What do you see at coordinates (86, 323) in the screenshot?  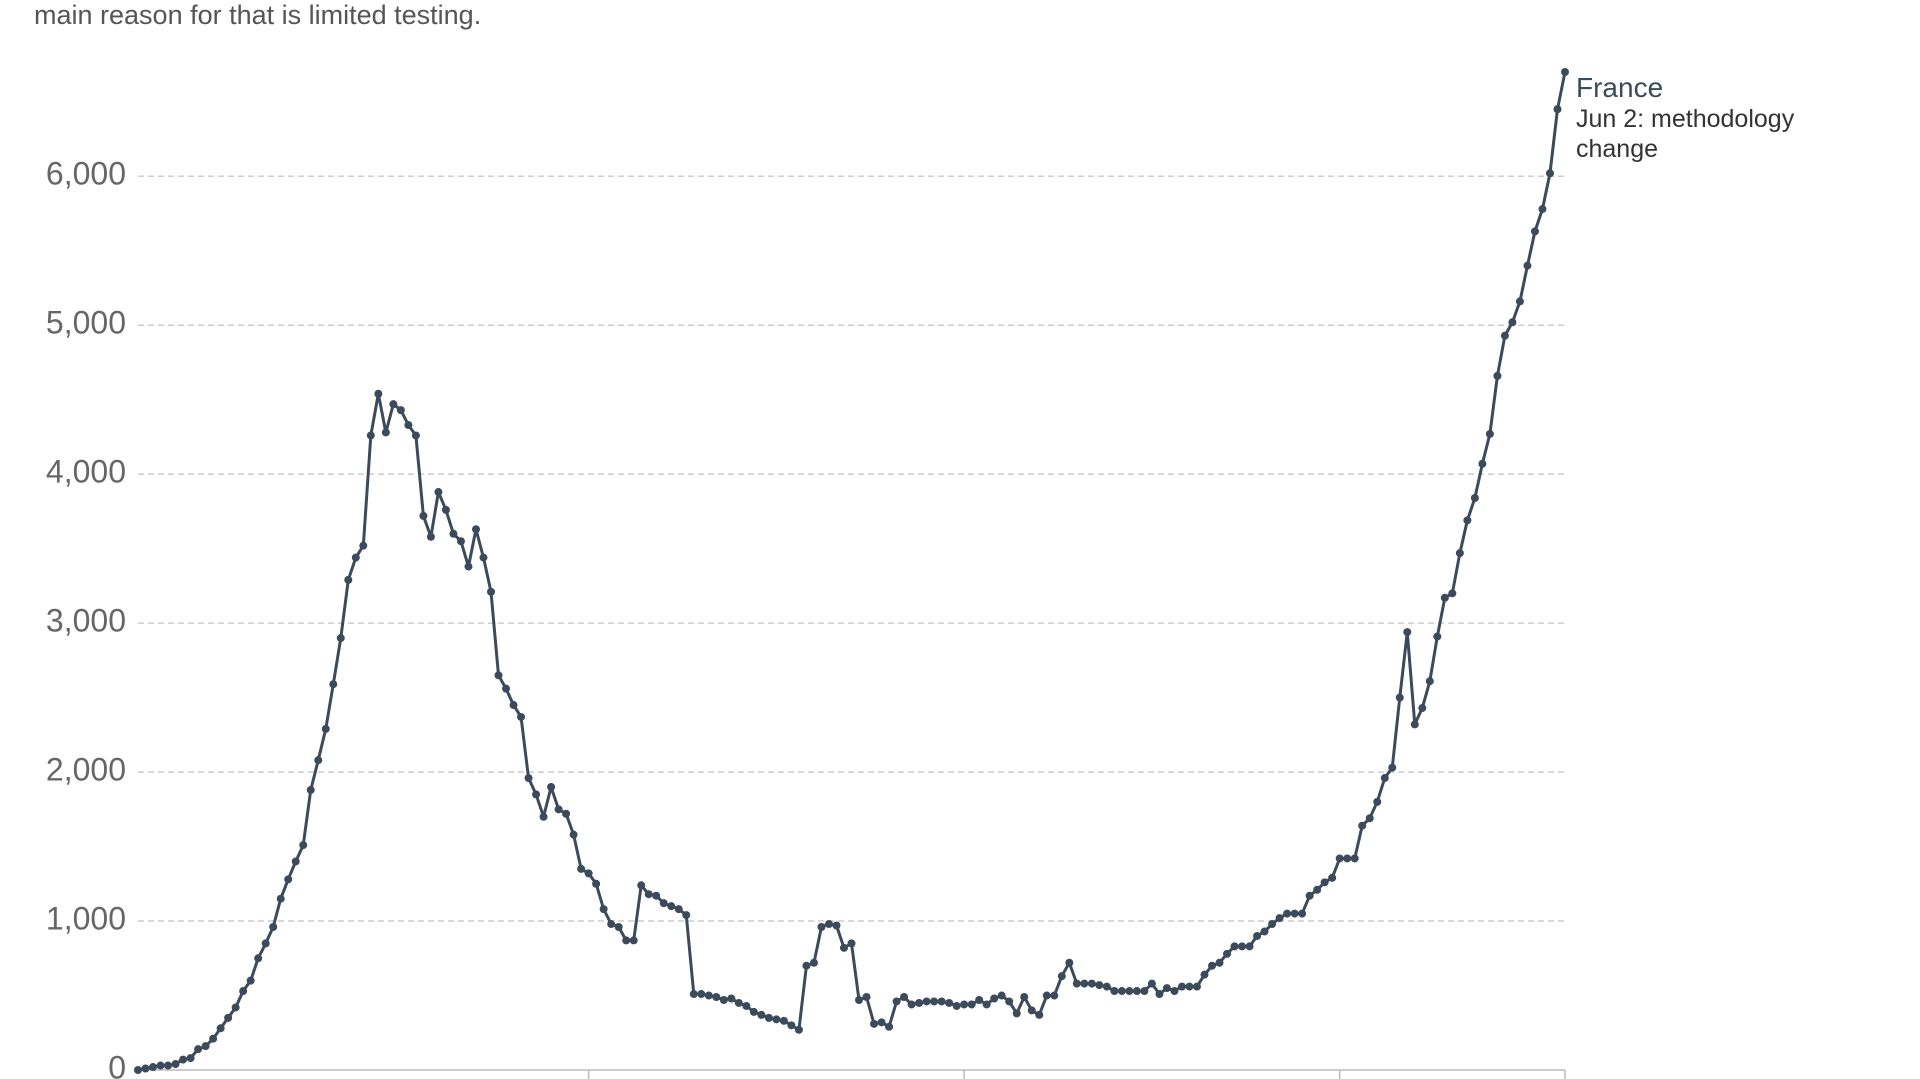 I see `y-tick-label: 5,000` at bounding box center [86, 323].